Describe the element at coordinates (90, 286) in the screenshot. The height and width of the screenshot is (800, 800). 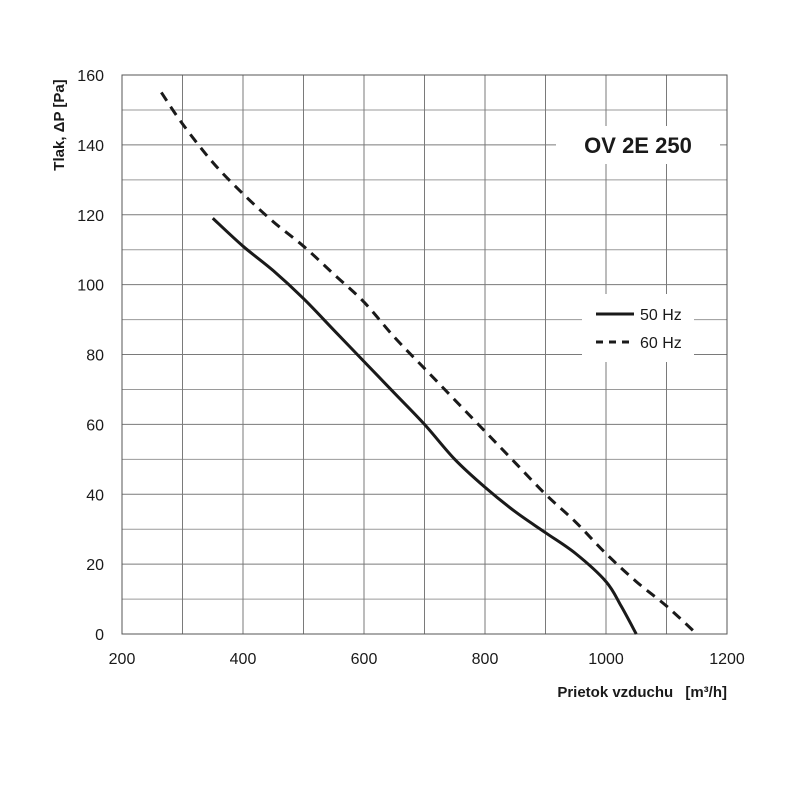
I see `y-tick-label: 100` at that location.